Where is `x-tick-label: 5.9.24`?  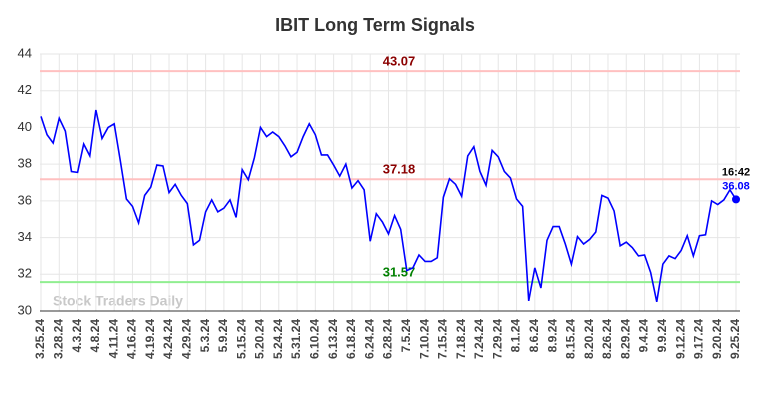 x-tick-label: 5.9.24 is located at coordinates (223, 336).